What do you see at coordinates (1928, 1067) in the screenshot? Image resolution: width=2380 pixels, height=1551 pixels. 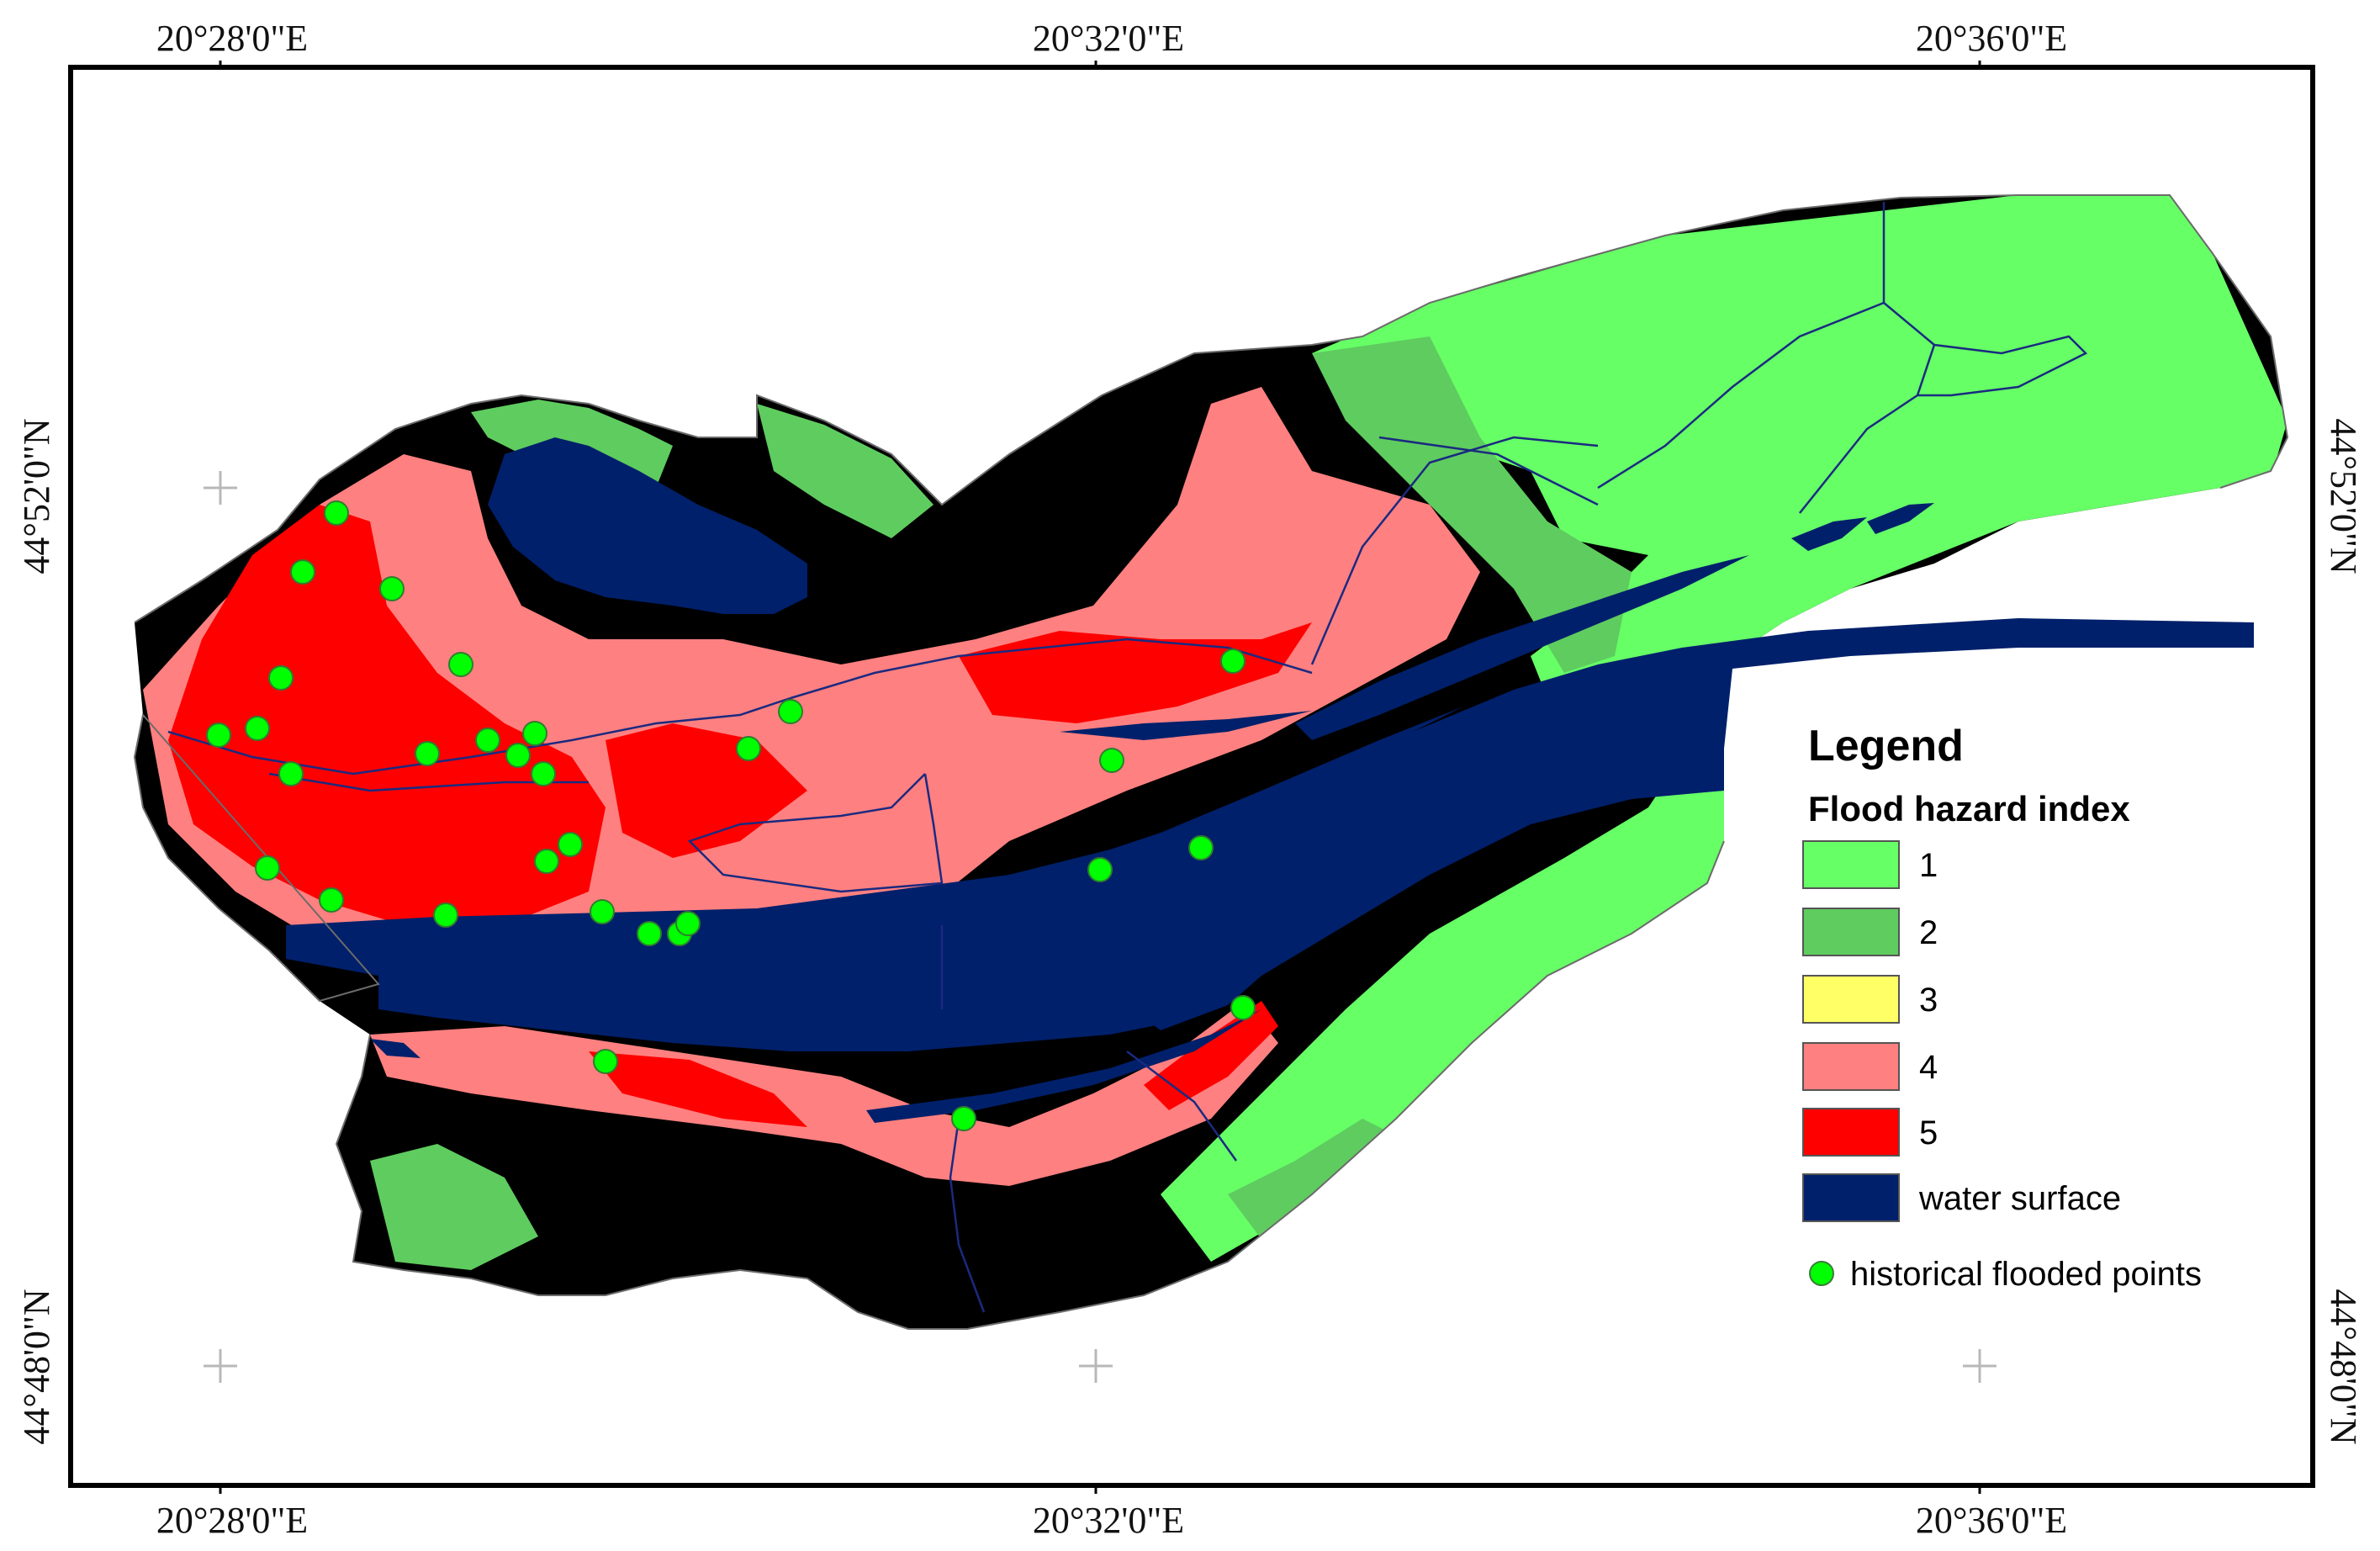 I see `legend-label-4: 4` at bounding box center [1928, 1067].